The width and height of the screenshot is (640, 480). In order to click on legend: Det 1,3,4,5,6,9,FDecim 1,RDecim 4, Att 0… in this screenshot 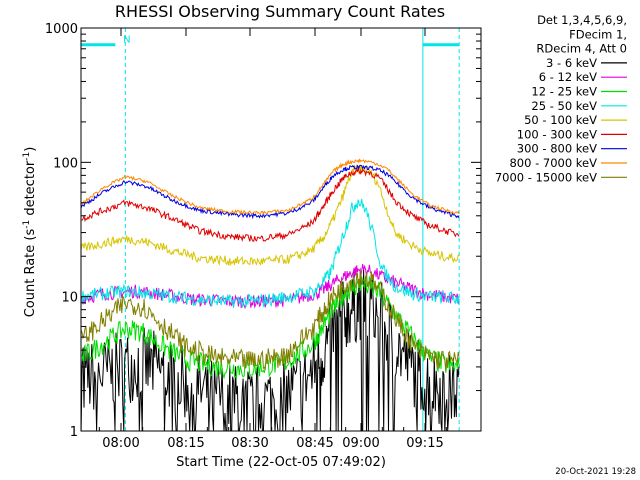, I will do `click(561, 98)`.